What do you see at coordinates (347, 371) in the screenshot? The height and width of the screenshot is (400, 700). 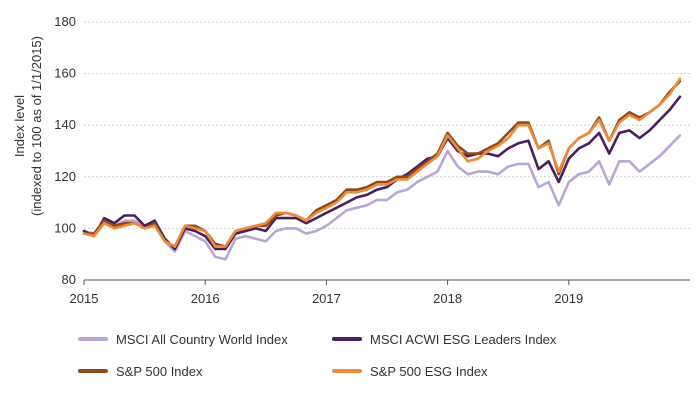 I see `legend-swatch-sp500-esg` at bounding box center [347, 371].